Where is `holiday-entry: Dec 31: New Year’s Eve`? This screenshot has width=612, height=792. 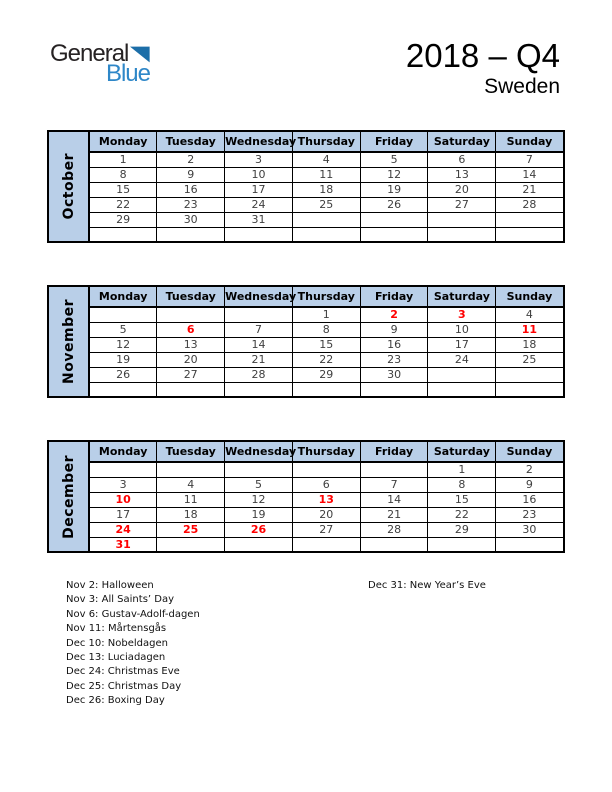 holiday-entry: Dec 31: New Year’s Eve is located at coordinates (427, 585).